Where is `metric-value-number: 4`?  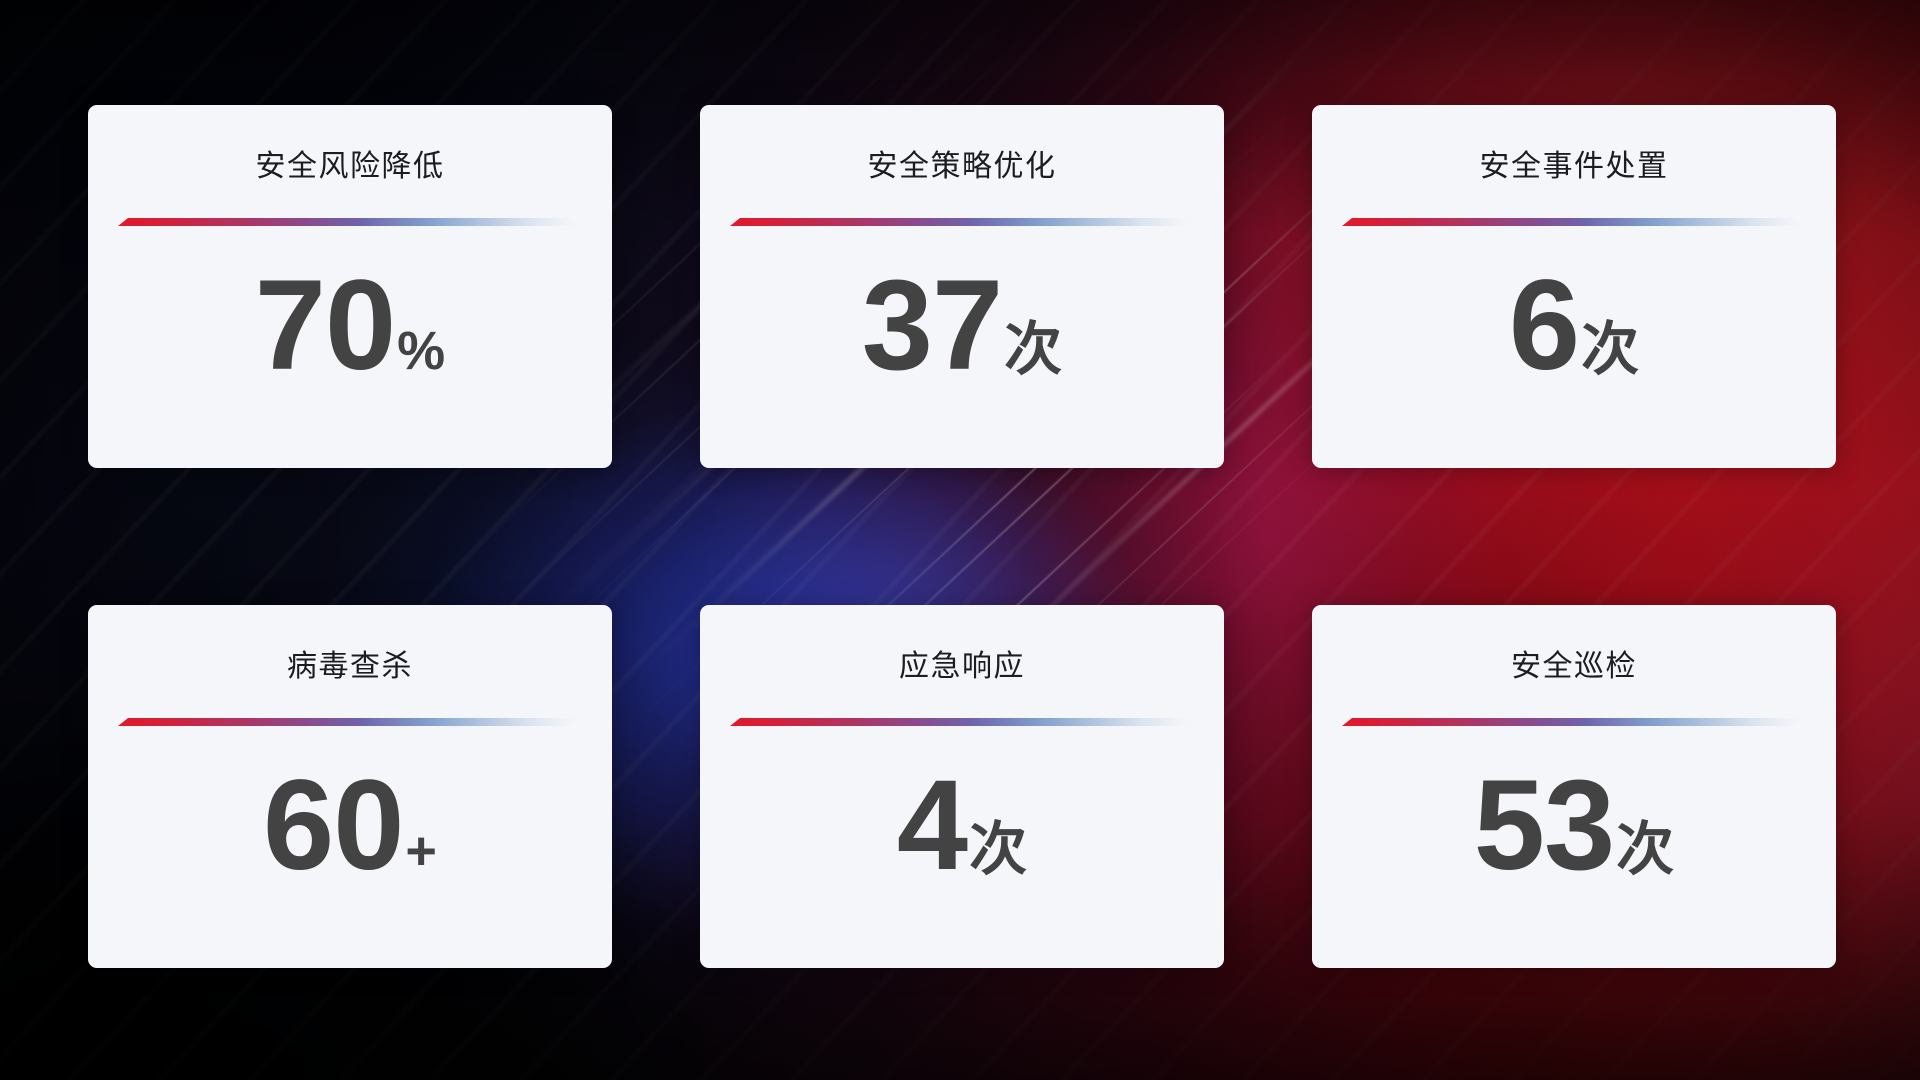 metric-value-number: 4 is located at coordinates (932, 825).